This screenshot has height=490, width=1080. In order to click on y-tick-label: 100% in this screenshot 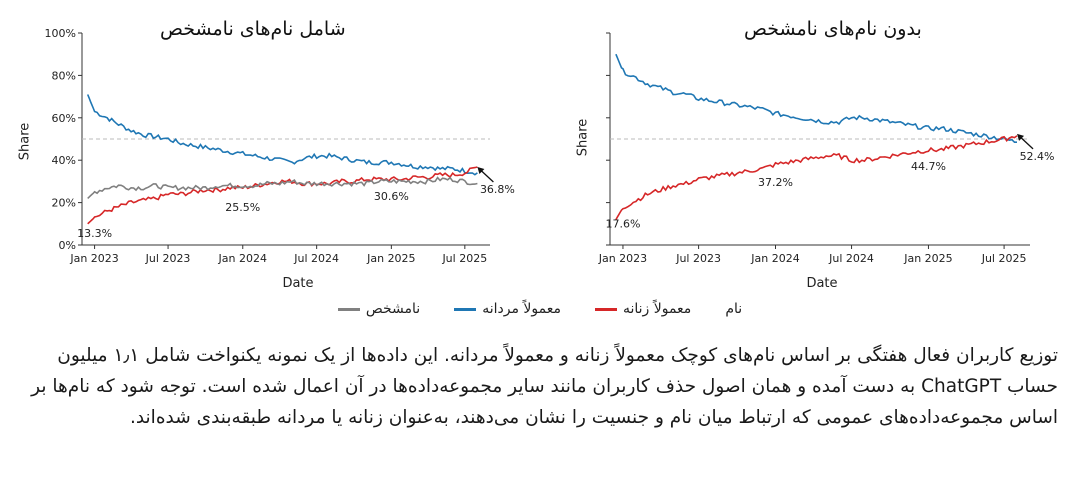, I will do `click(60, 33)`.